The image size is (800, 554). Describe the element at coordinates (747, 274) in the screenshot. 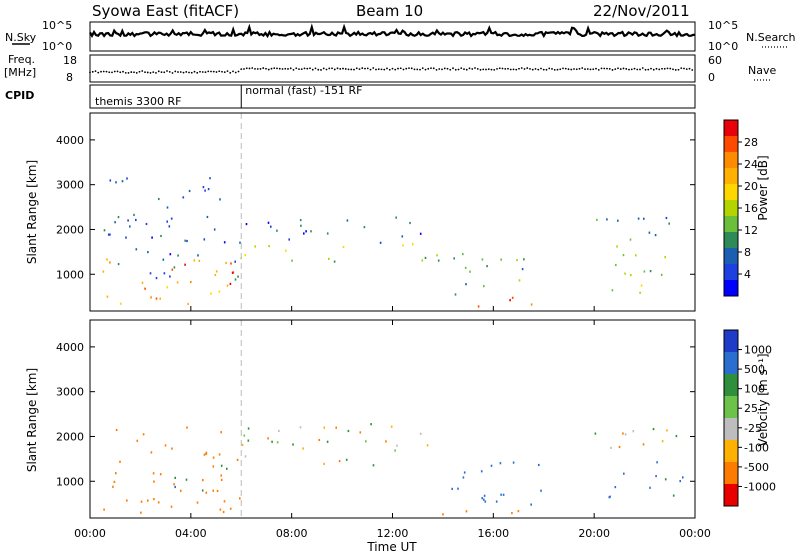

I see `colorbar-tick-label: 4` at that location.